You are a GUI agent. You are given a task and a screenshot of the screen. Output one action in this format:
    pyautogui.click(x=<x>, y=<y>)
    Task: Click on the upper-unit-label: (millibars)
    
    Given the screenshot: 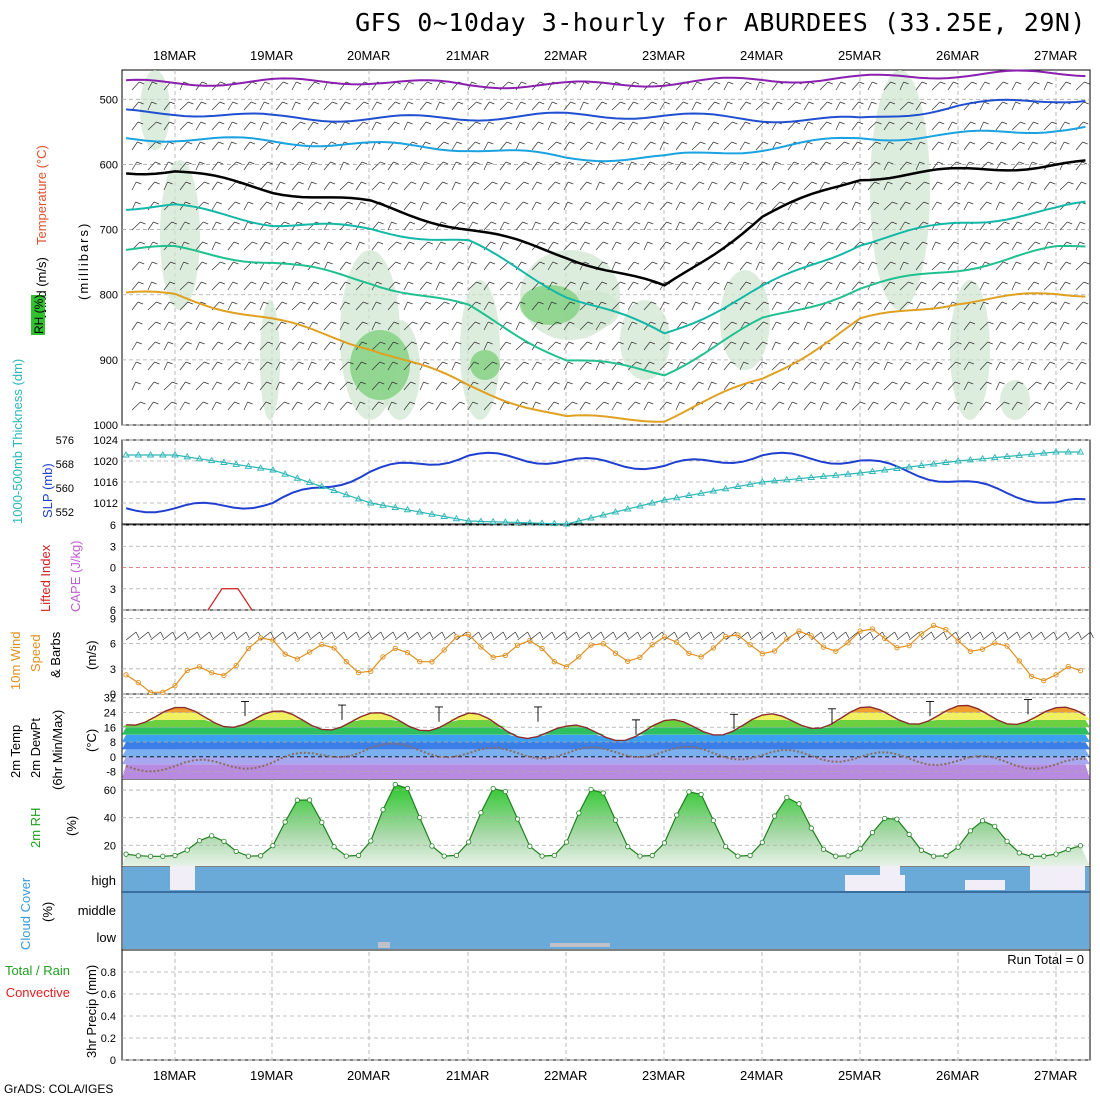 What is the action you would take?
    pyautogui.click(x=83, y=261)
    